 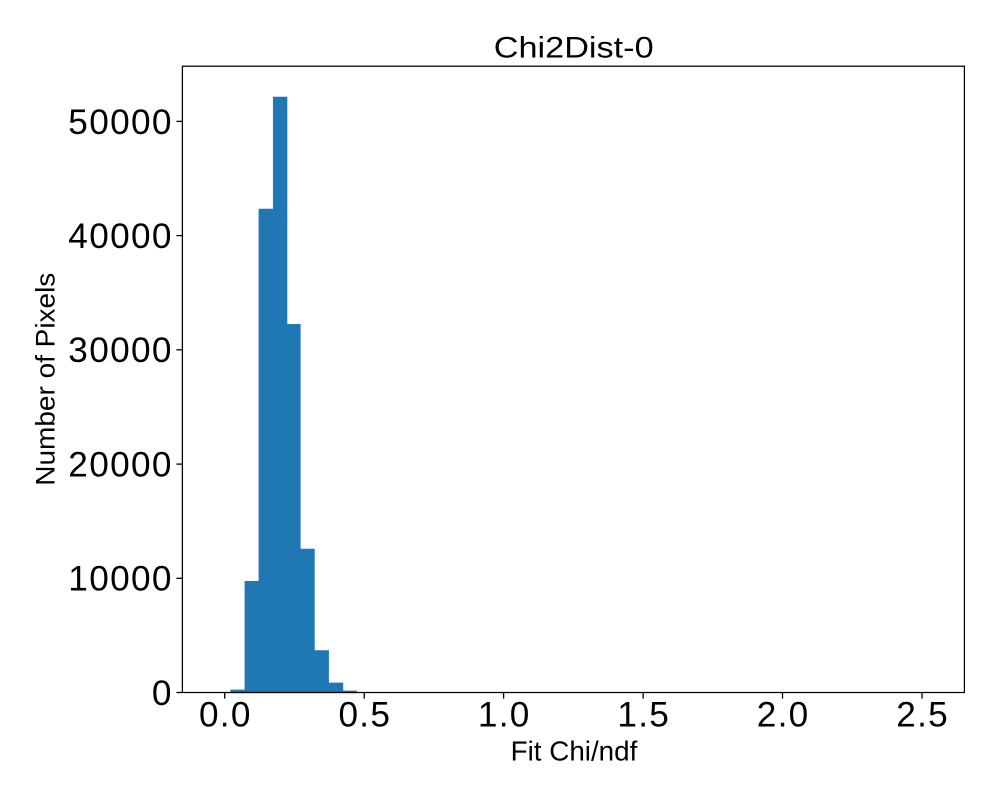 What do you see at coordinates (162, 693) in the screenshot?
I see `svg-text: 0` at bounding box center [162, 693].